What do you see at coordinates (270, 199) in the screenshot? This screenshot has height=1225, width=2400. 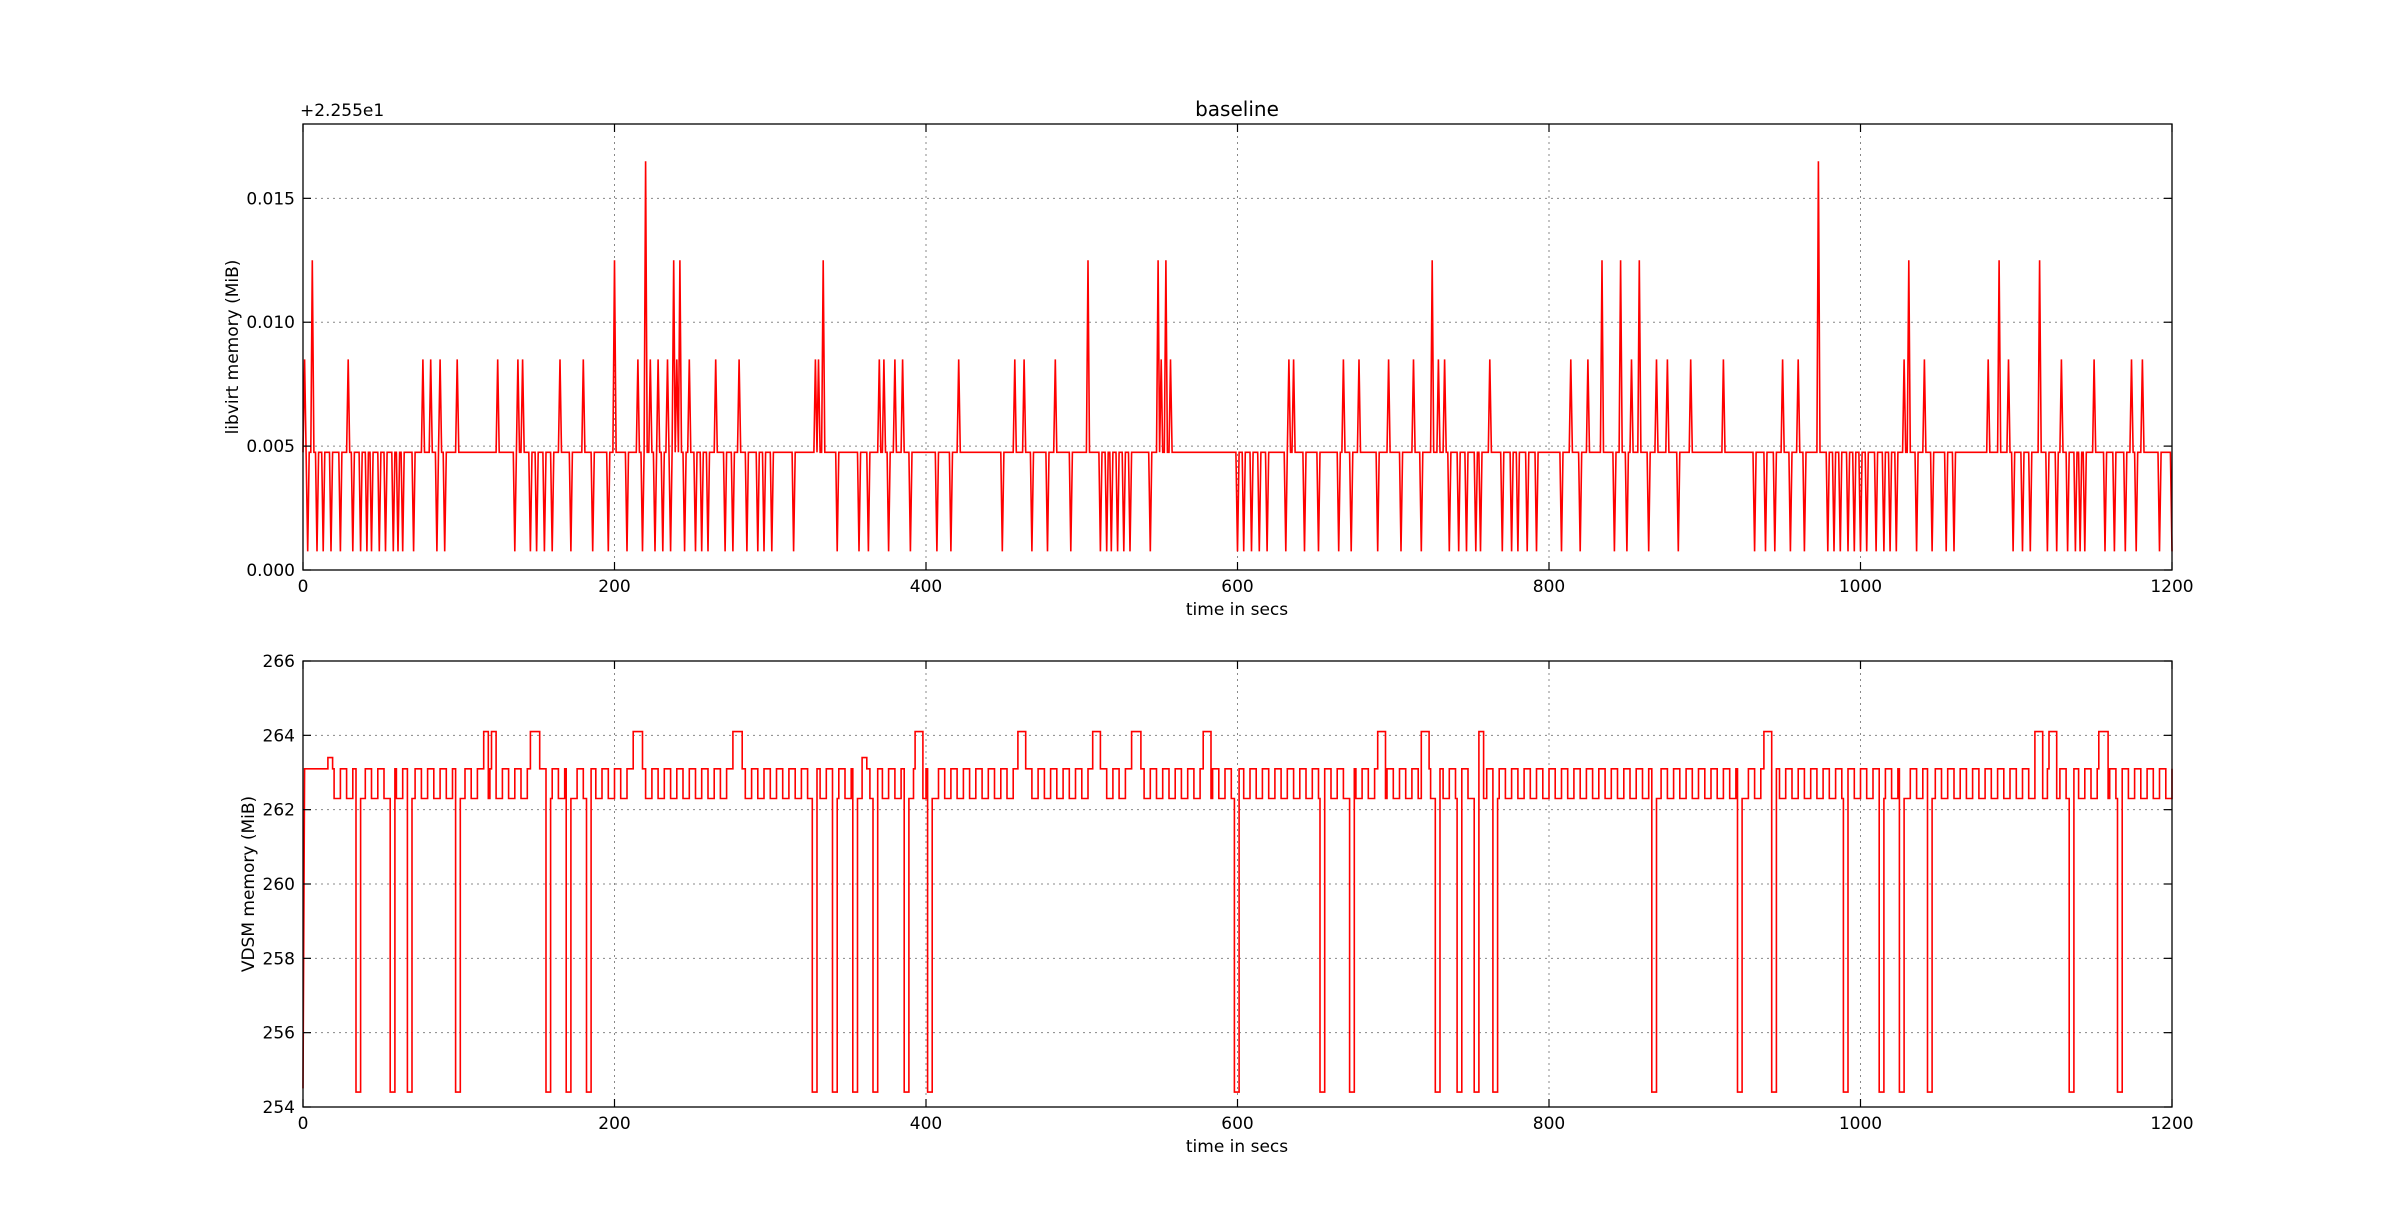 I see `y-tick-label: 0.015` at bounding box center [270, 199].